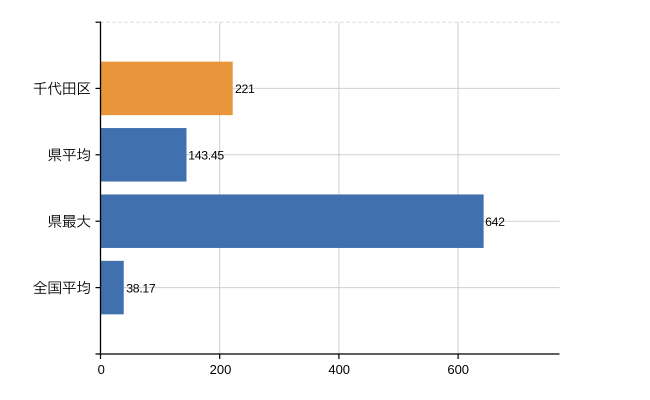  Describe the element at coordinates (206, 156) in the screenshot. I see `svg-text: 143.45` at that location.